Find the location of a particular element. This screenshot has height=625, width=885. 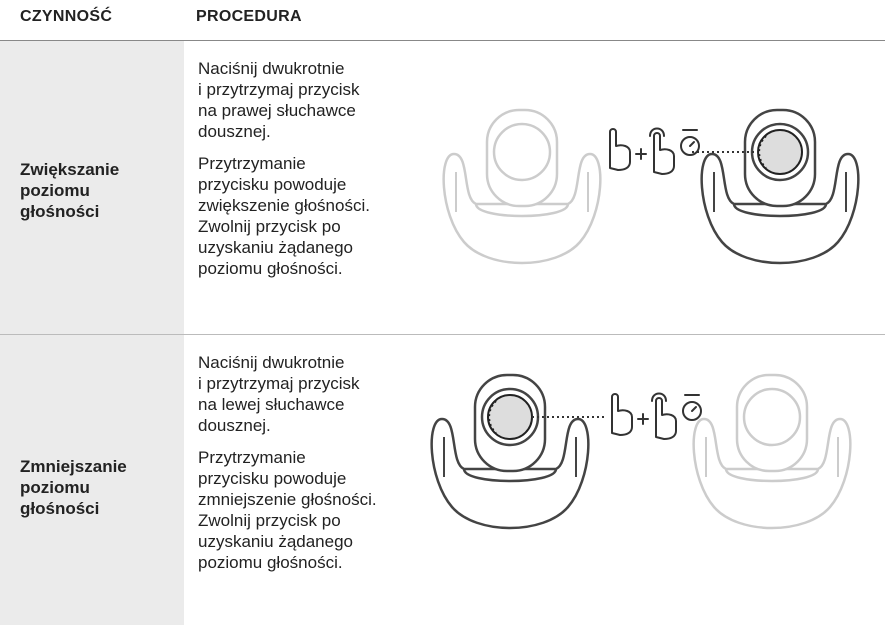

action-line: Zwiększanie is located at coordinates (70, 169).